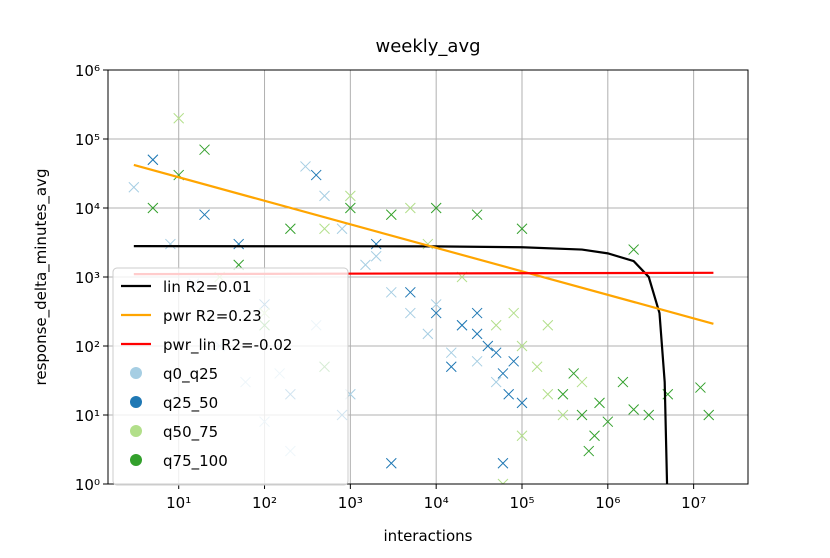 The height and width of the screenshot is (558, 830). Describe the element at coordinates (87, 71) in the screenshot. I see `y-tick-label: 10⁶` at that location.